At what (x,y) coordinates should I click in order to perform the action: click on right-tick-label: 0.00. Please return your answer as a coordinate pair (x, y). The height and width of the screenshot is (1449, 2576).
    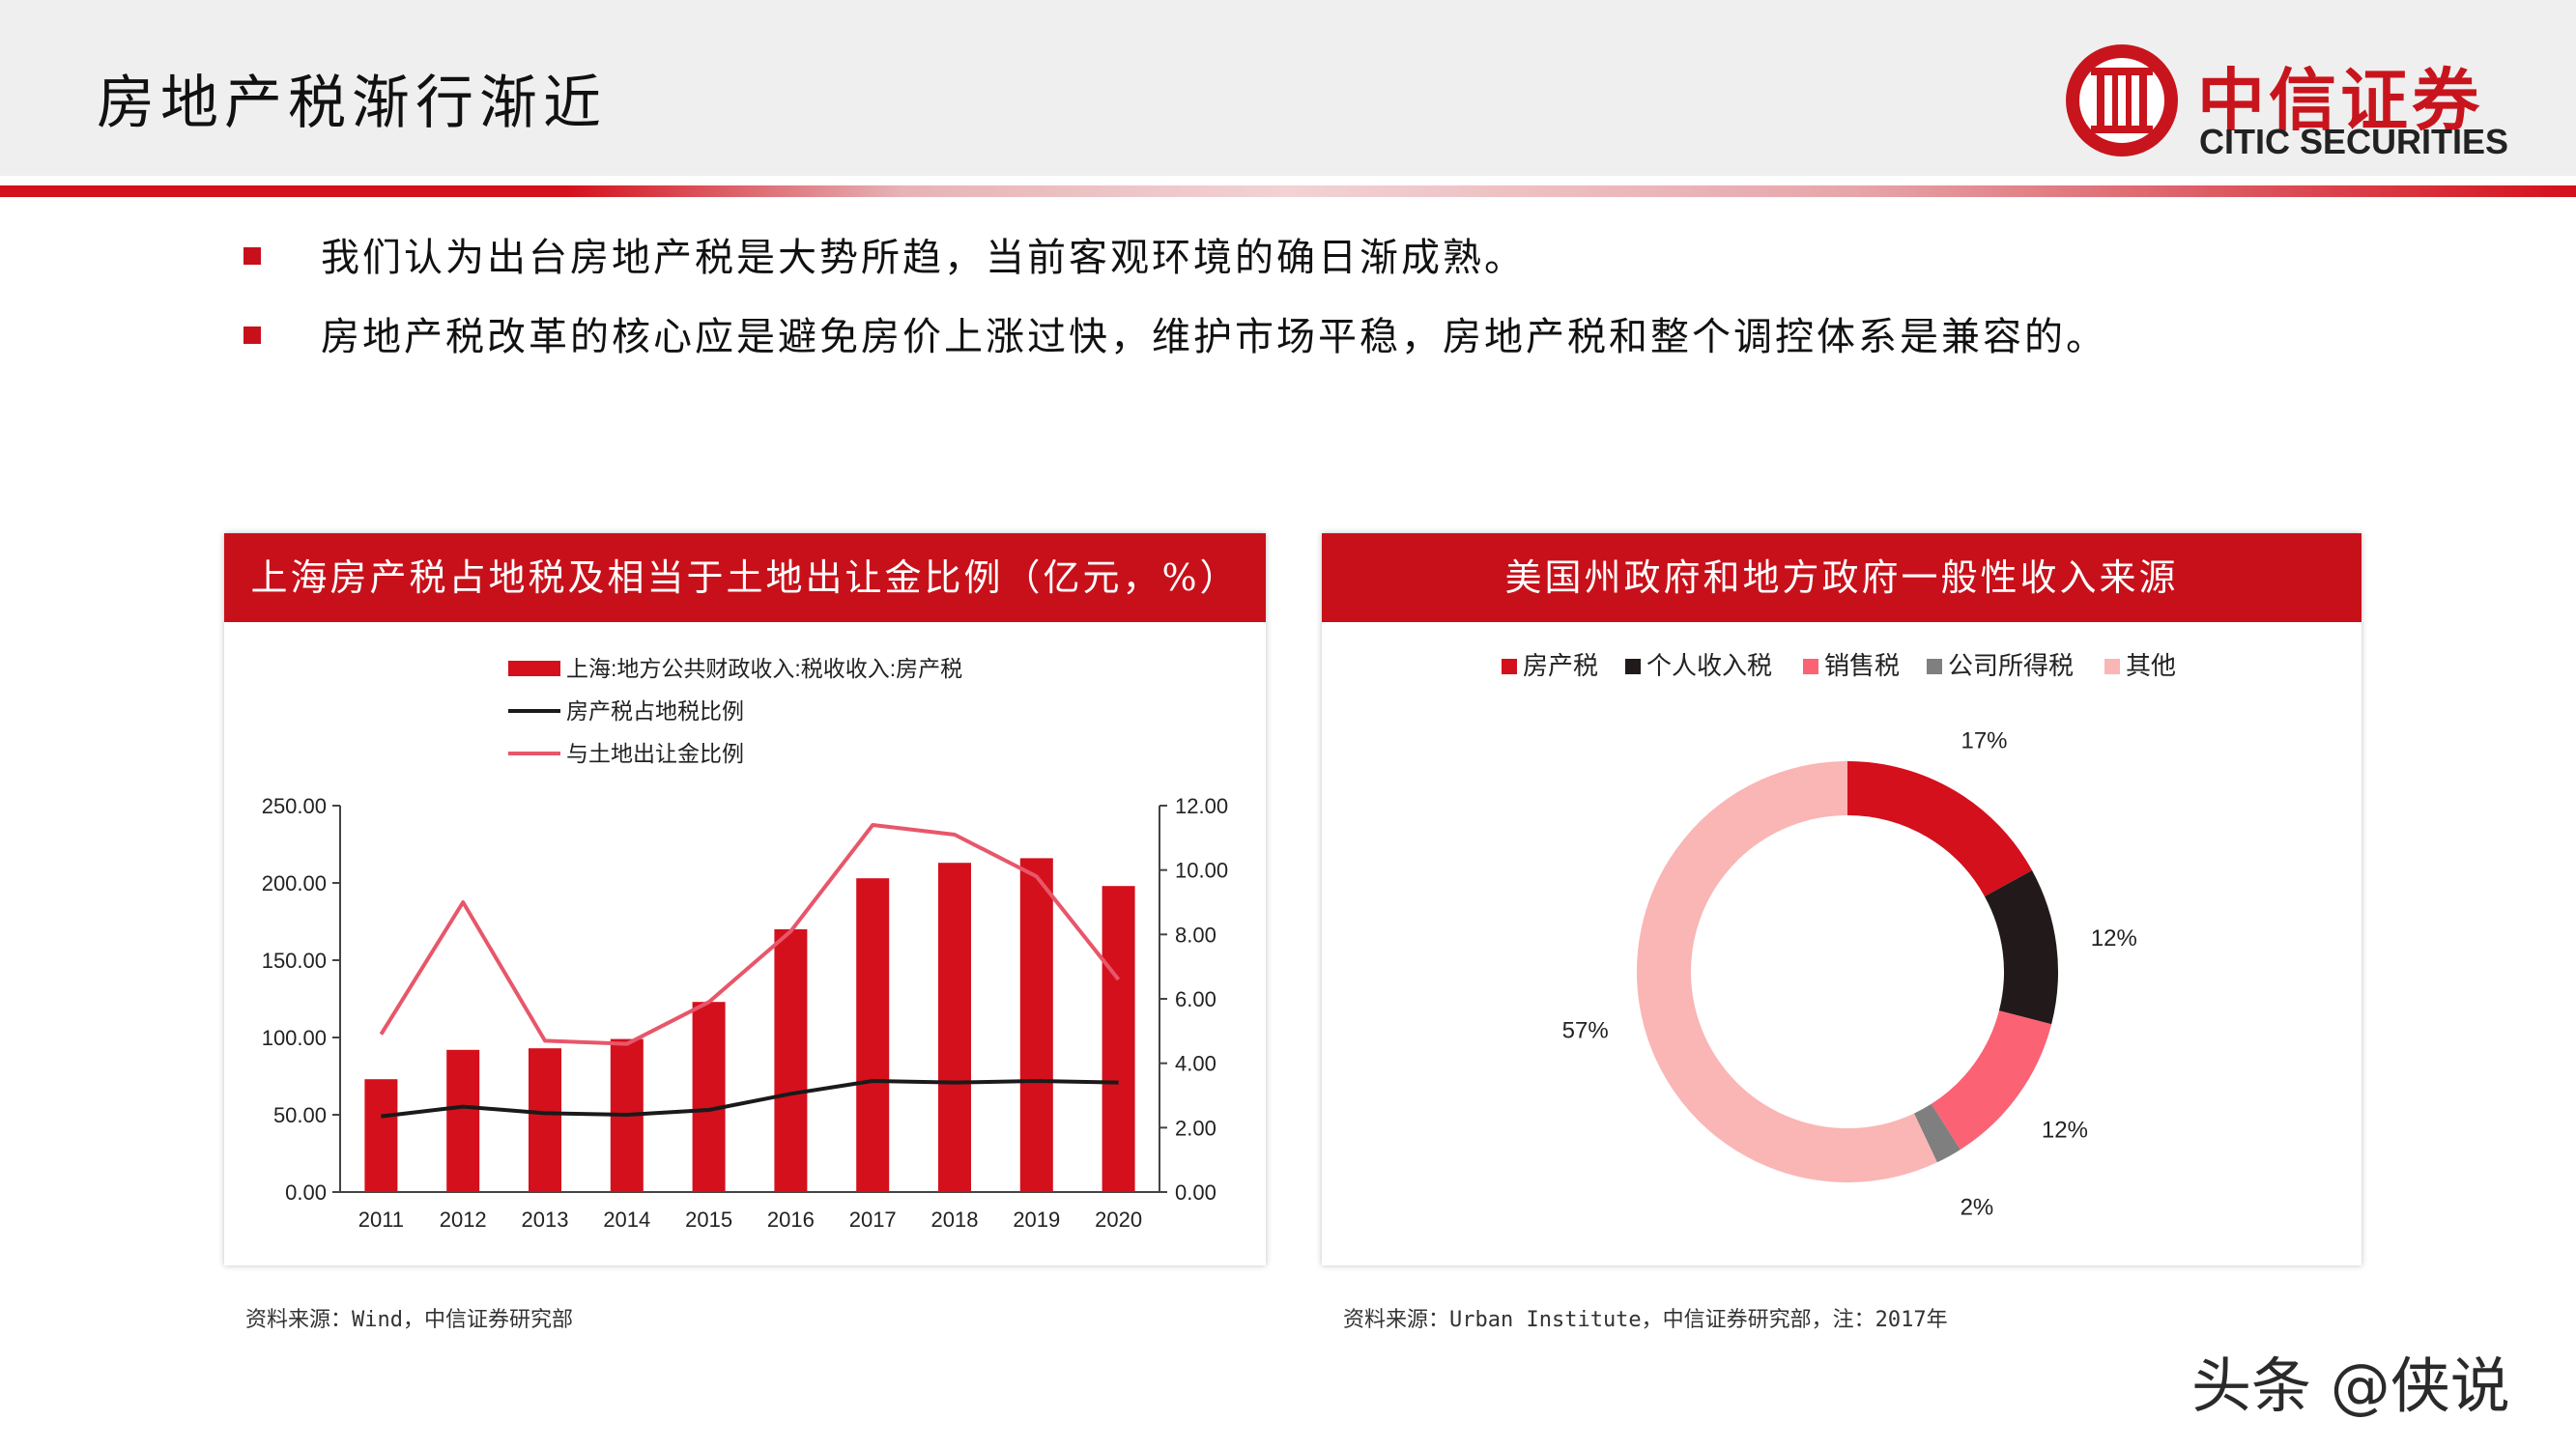
    Looking at the image, I should click on (1196, 1192).